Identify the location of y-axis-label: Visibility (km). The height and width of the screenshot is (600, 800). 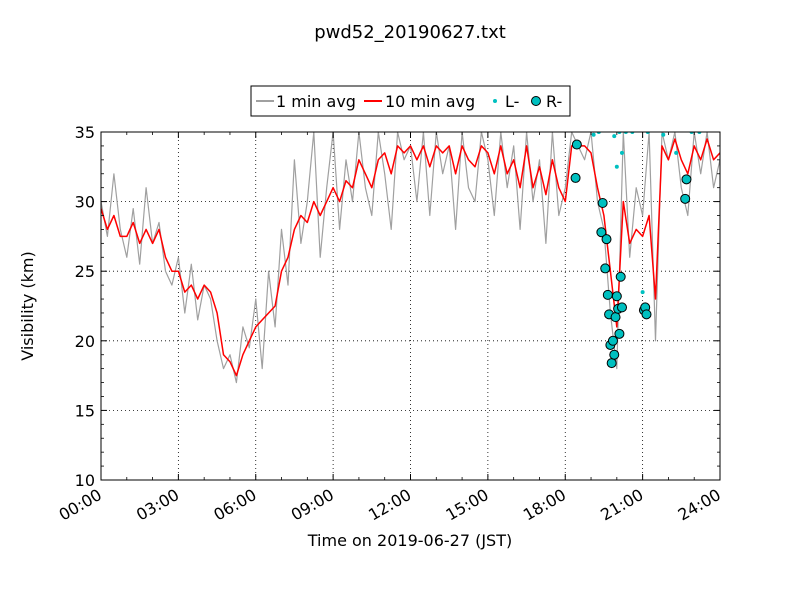
(27, 305).